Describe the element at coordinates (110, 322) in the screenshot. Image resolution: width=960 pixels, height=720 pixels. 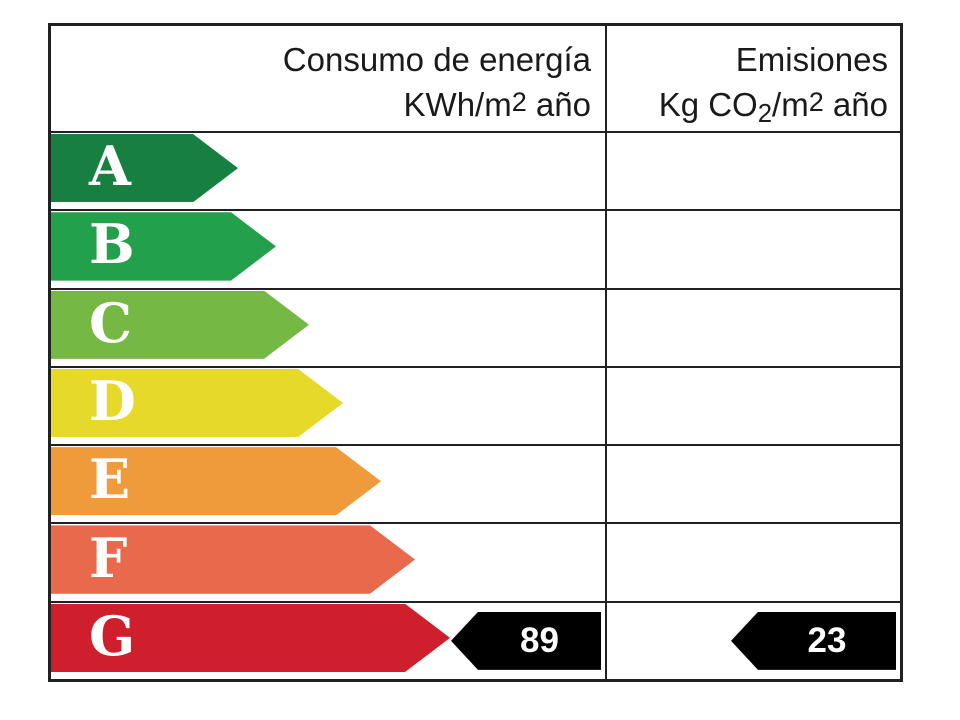
I see `rating-letter-c: C` at that location.